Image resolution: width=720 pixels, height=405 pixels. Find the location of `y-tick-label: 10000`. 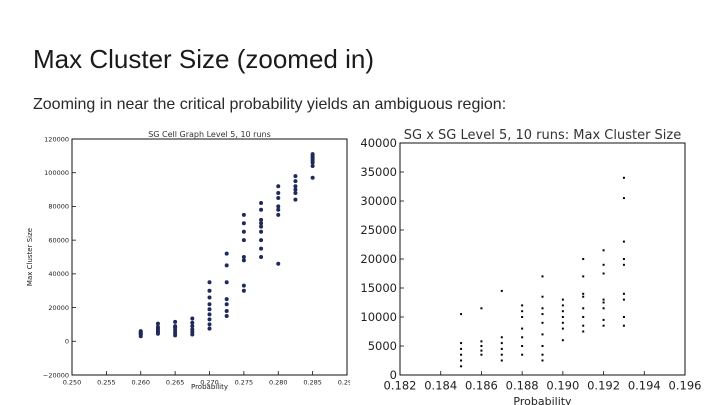

y-tick-label: 10000 is located at coordinates (378, 317).